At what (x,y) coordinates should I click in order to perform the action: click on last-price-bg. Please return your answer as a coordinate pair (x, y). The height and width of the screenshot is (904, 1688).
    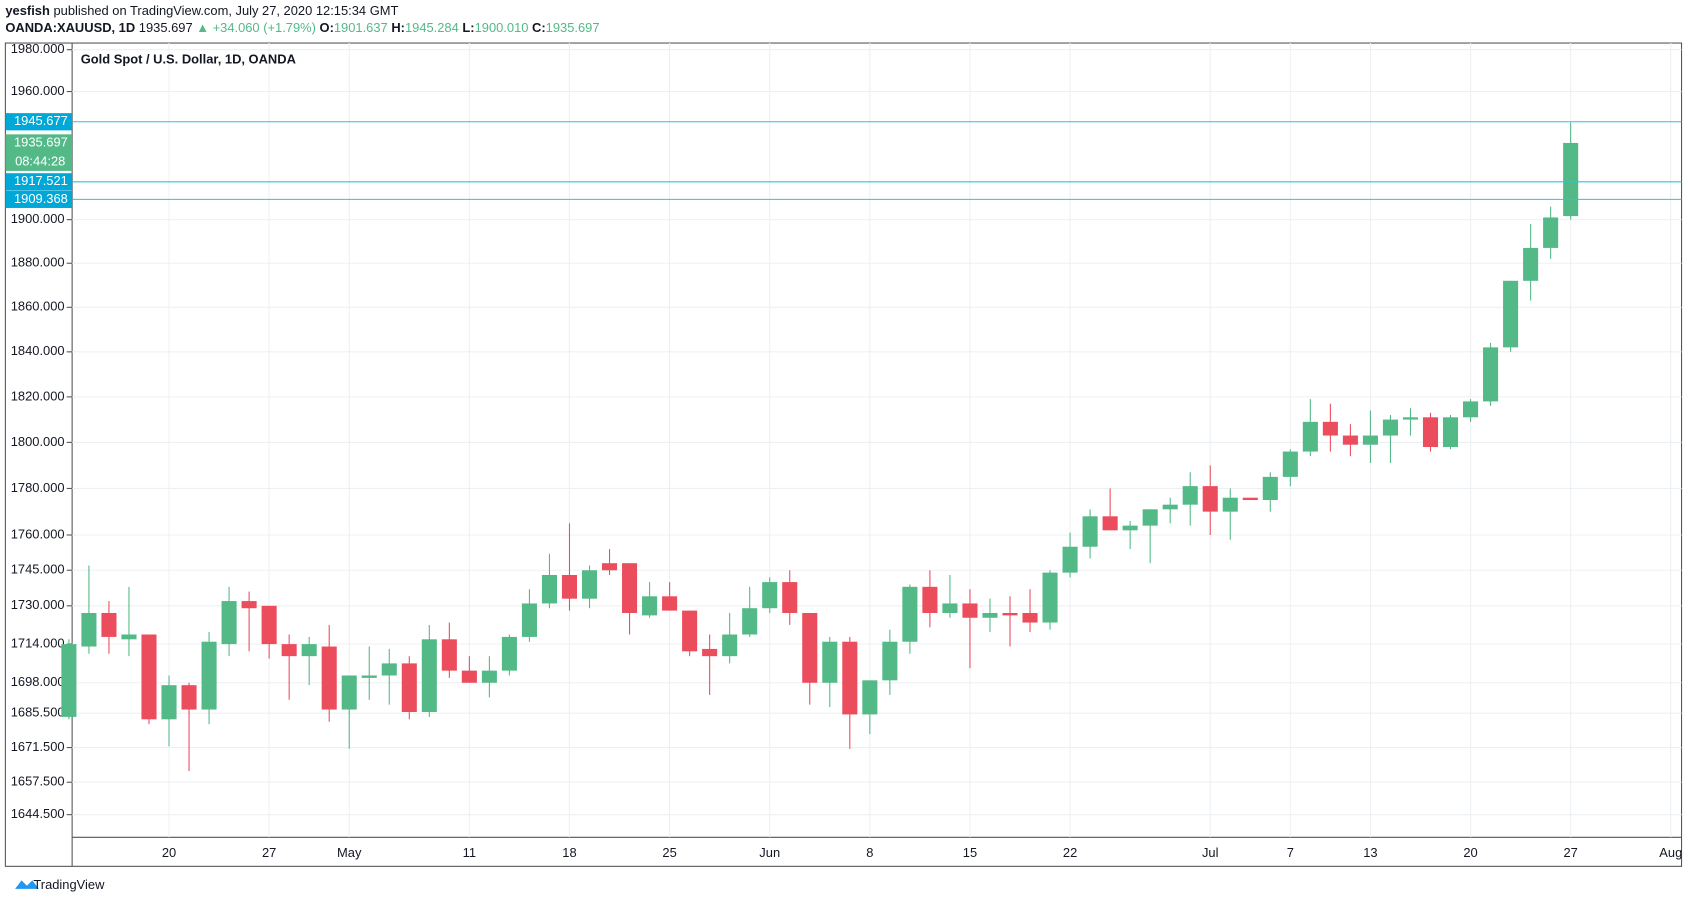
    Looking at the image, I should click on (39, 152).